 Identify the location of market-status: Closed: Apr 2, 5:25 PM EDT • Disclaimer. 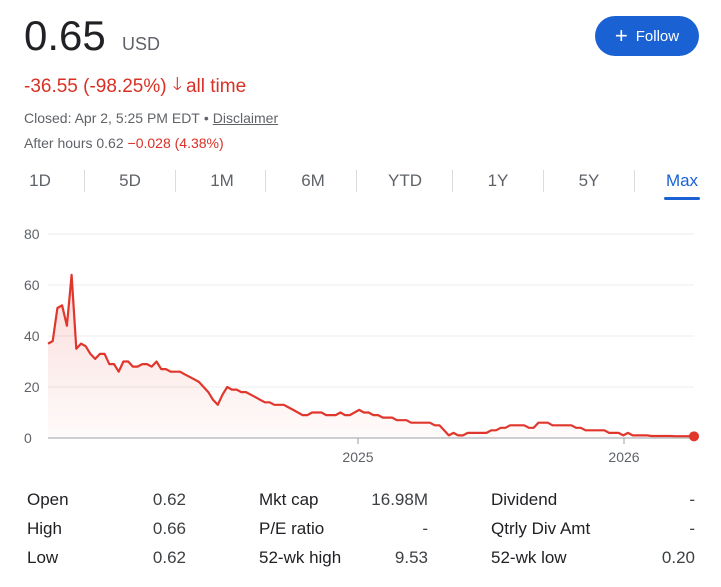
(151, 118).